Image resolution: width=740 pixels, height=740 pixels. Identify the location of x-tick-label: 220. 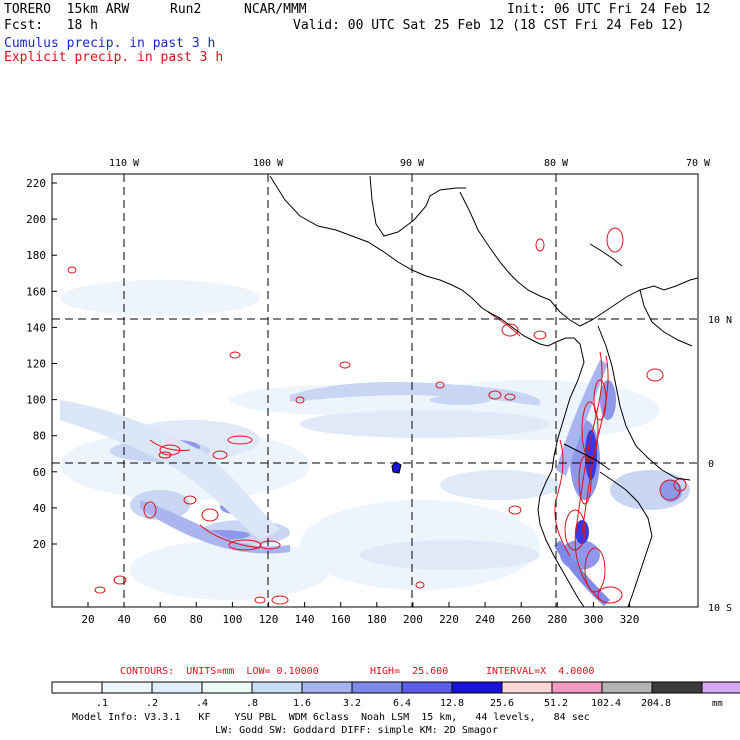
(449, 619).